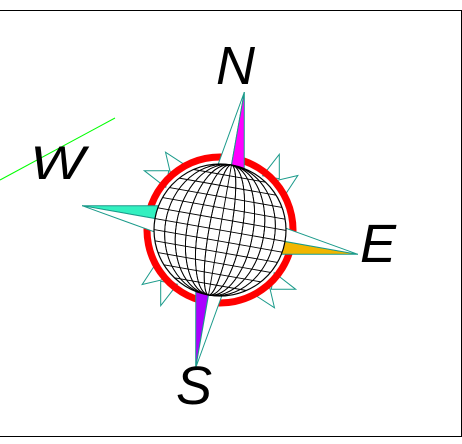  Describe the element at coordinates (194, 386) in the screenshot. I see `south-label: S` at that location.